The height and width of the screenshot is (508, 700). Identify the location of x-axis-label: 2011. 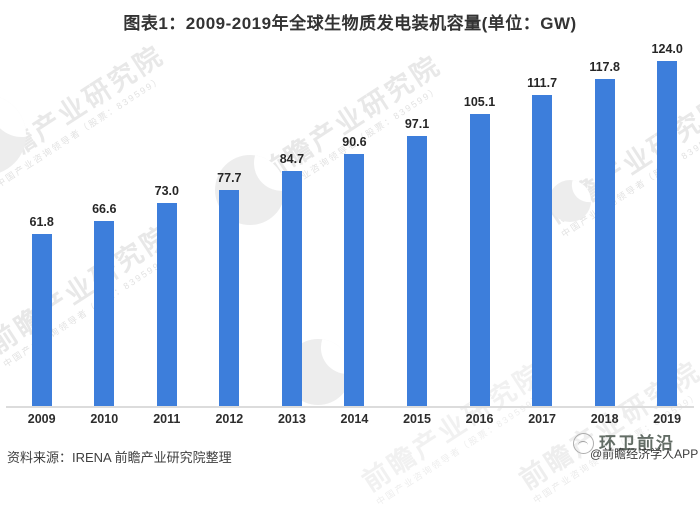
(167, 419).